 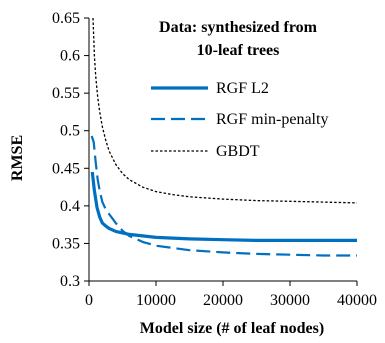 What do you see at coordinates (17, 158) in the screenshot?
I see `y-axis-title: RMSE` at bounding box center [17, 158].